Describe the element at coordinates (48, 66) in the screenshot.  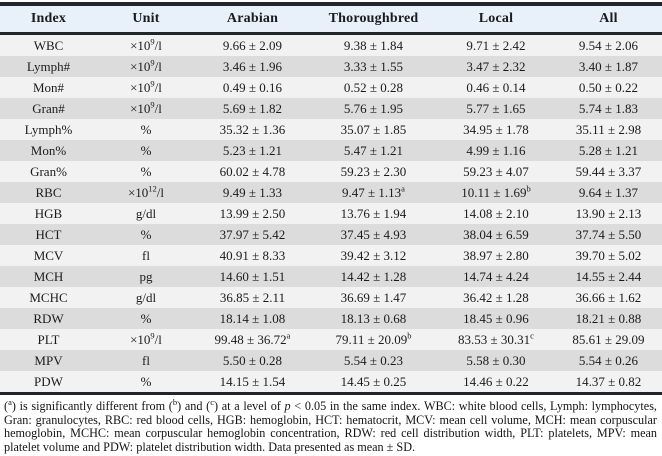
I see `row-index-label: Lymph#` at that location.